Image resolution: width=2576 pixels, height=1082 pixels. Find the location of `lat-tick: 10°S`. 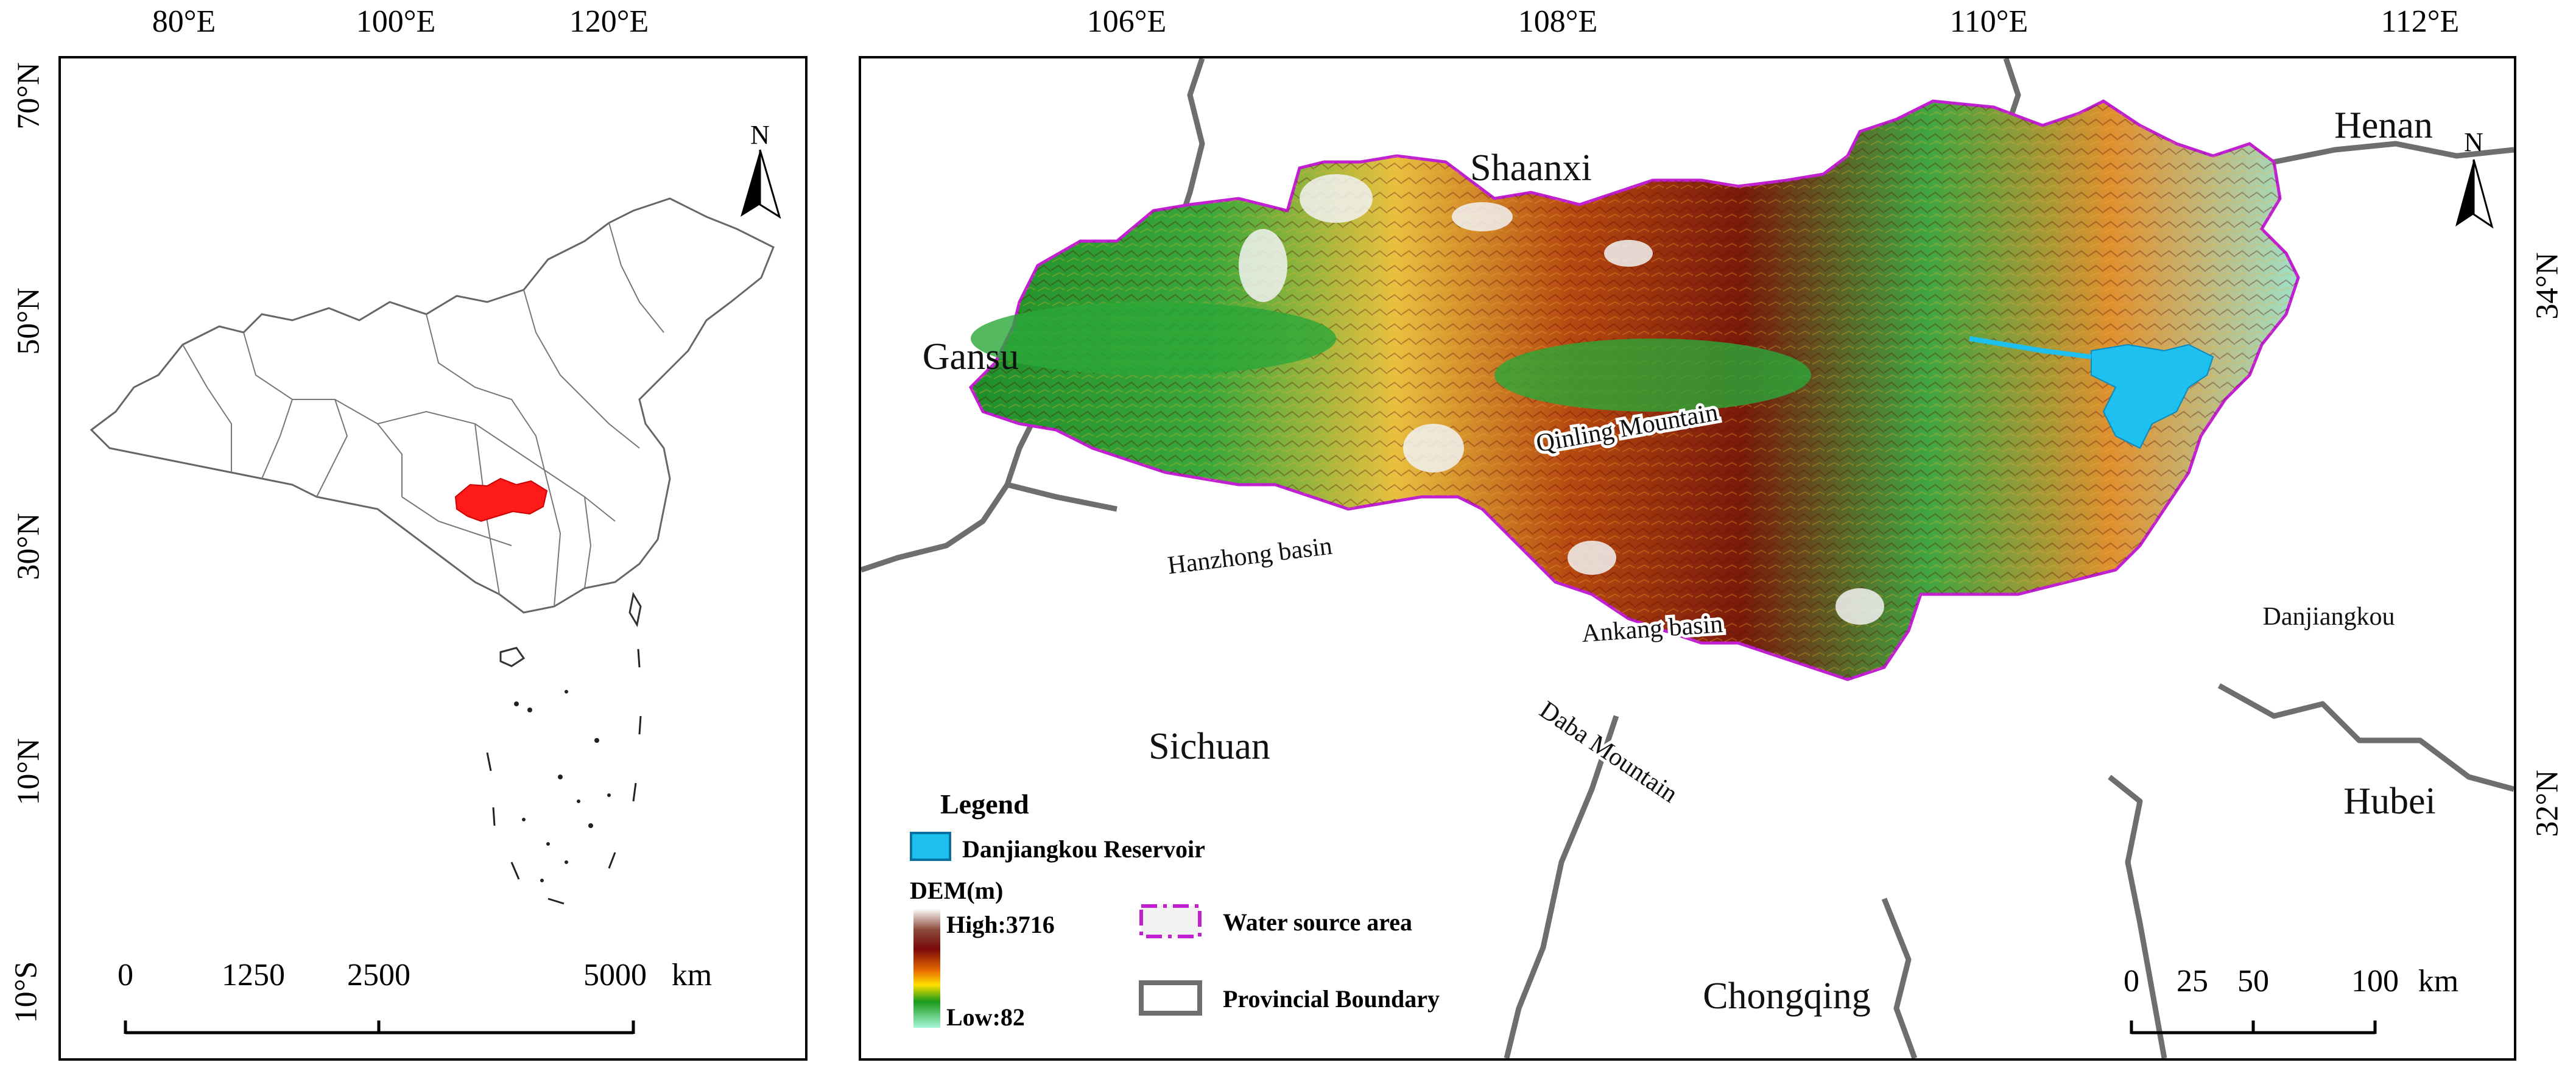

lat-tick: 10°S is located at coordinates (26, 993).